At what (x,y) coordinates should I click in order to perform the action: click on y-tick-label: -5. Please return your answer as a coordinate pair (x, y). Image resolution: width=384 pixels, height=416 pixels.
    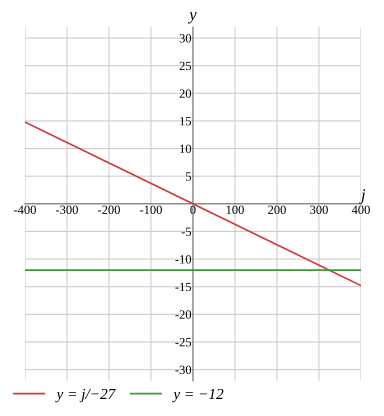
    Looking at the image, I should click on (187, 232).